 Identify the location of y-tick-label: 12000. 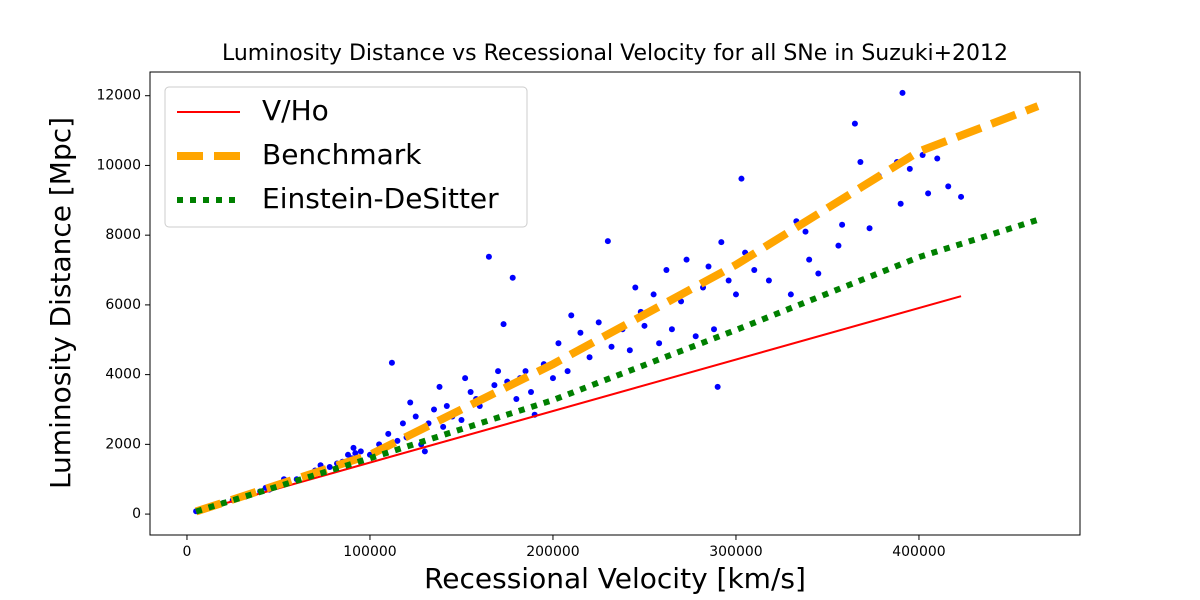
(118, 96).